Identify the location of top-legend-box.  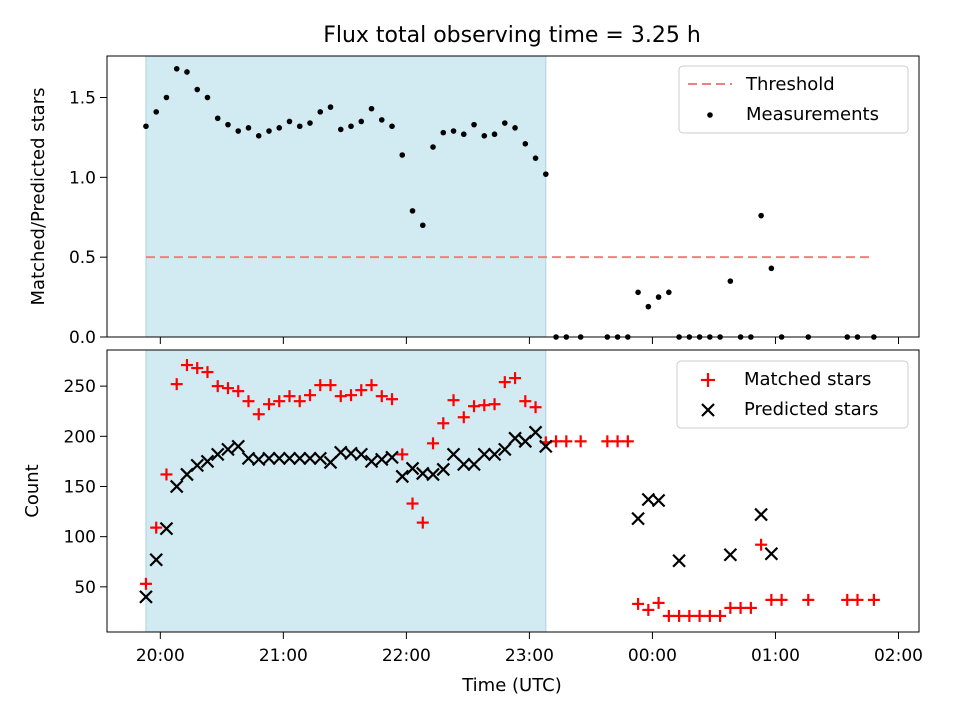
(793, 99).